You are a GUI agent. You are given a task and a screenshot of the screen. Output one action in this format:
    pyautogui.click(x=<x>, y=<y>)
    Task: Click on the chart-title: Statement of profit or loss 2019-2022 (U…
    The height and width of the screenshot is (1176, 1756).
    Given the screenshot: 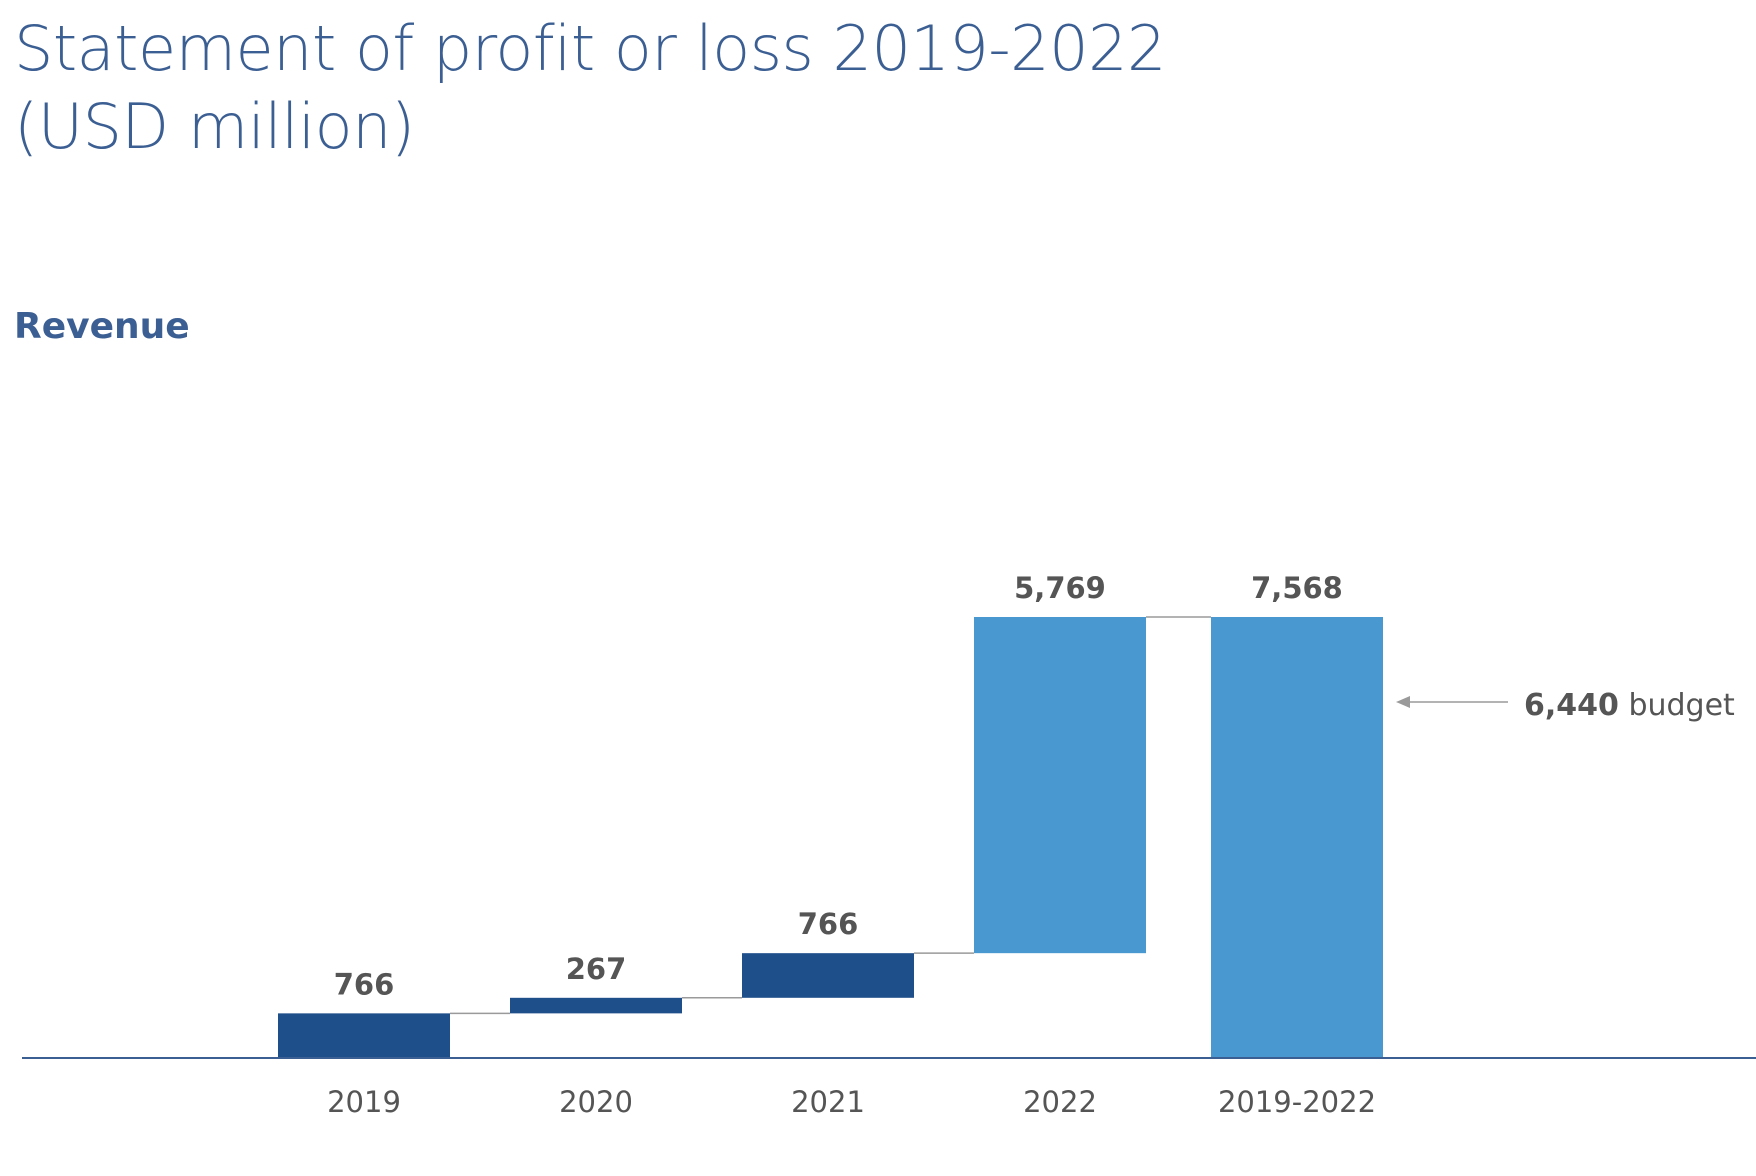 What is the action you would take?
    pyautogui.click(x=614, y=88)
    